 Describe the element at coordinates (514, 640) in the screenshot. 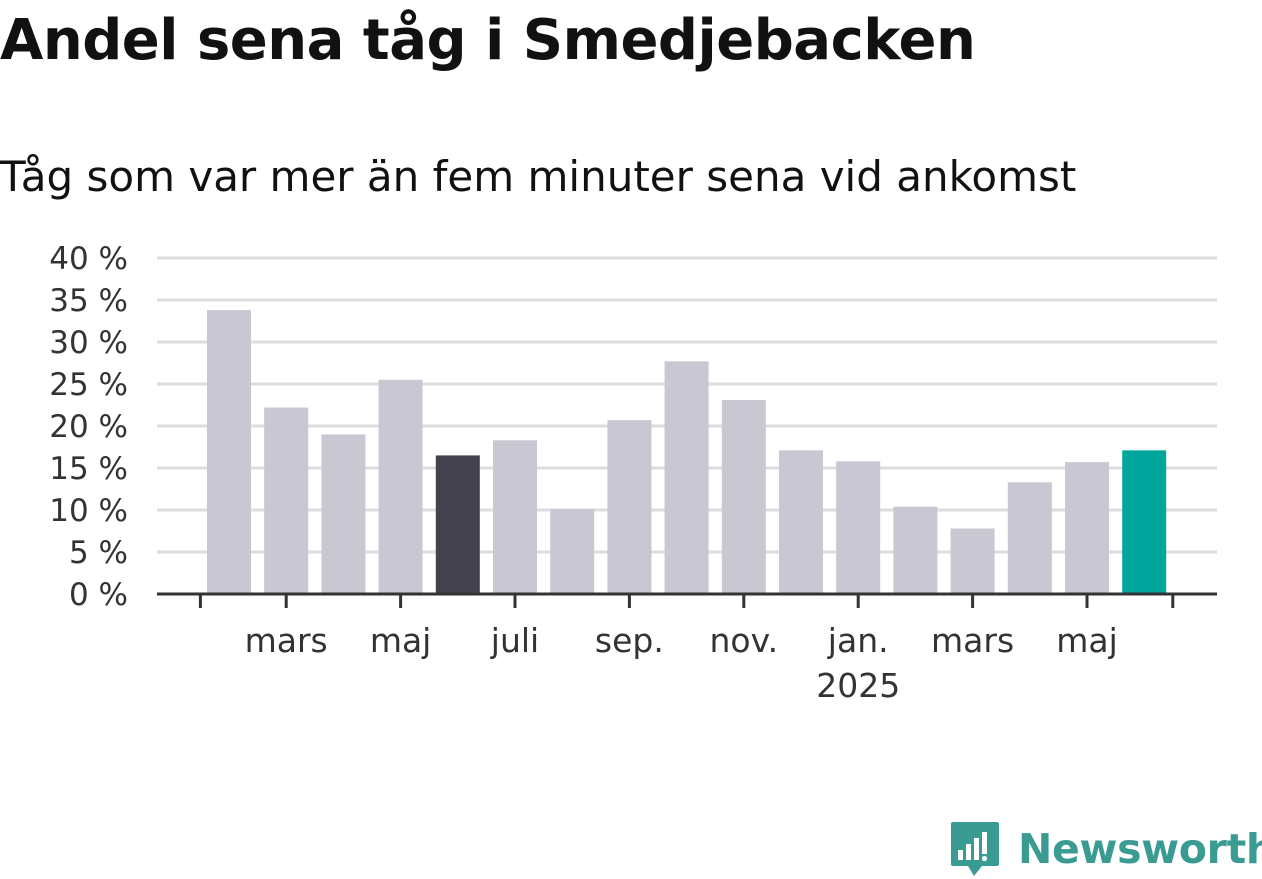

I see `x-tick-label: juli` at that location.